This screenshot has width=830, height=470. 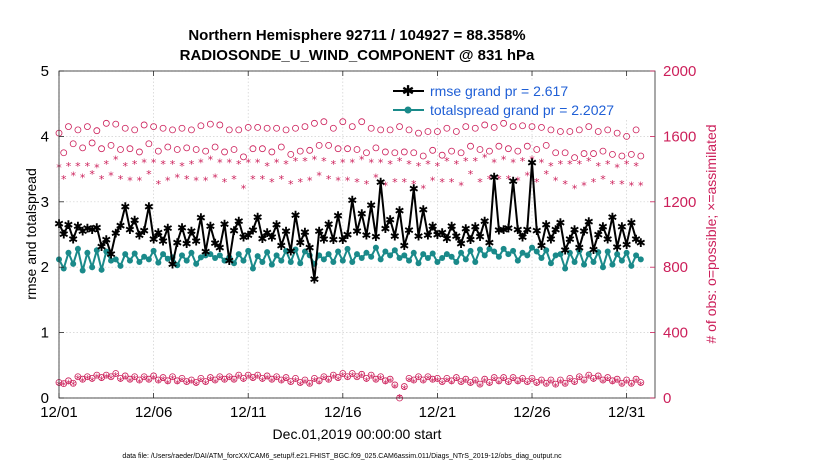 What do you see at coordinates (532, 412) in the screenshot?
I see `x-tick-label: 12/26` at bounding box center [532, 412].